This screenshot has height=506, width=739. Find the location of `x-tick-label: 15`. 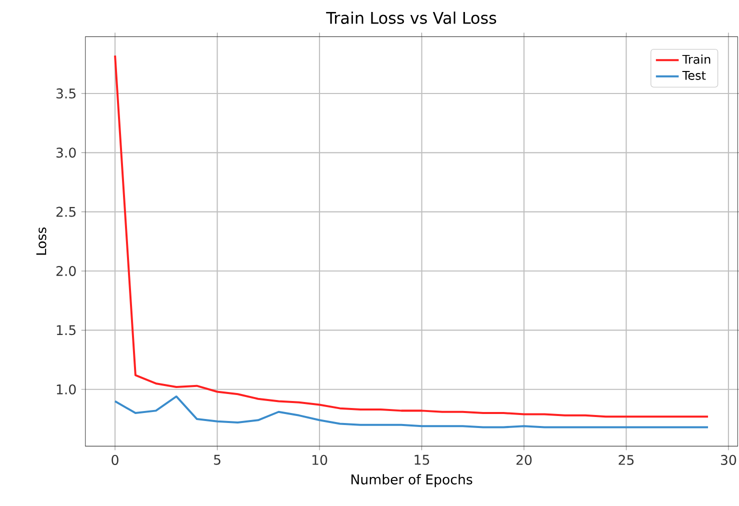

x-tick-label: 15 is located at coordinates (422, 459).